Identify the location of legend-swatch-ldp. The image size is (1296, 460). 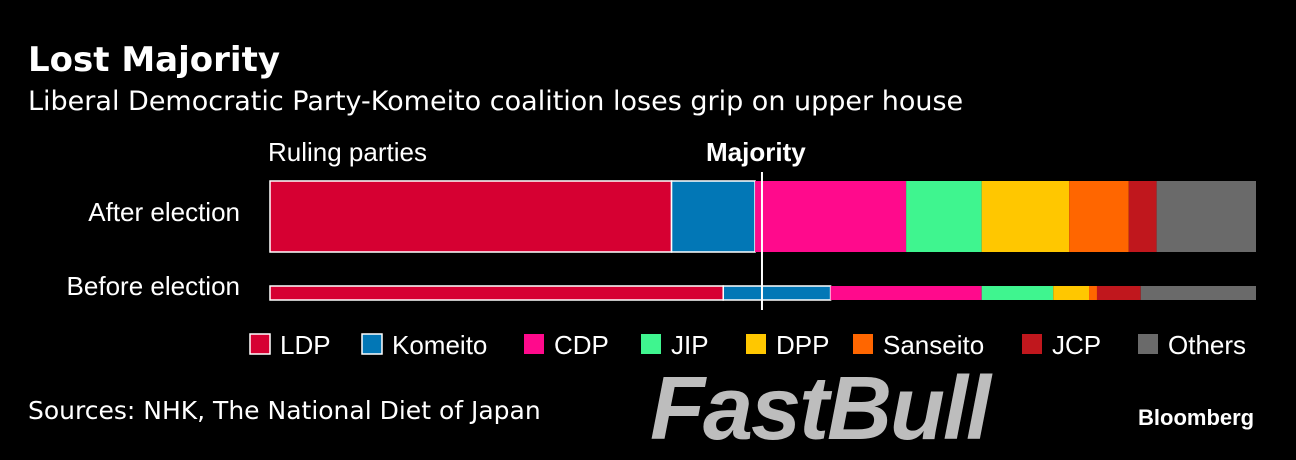
(260, 344).